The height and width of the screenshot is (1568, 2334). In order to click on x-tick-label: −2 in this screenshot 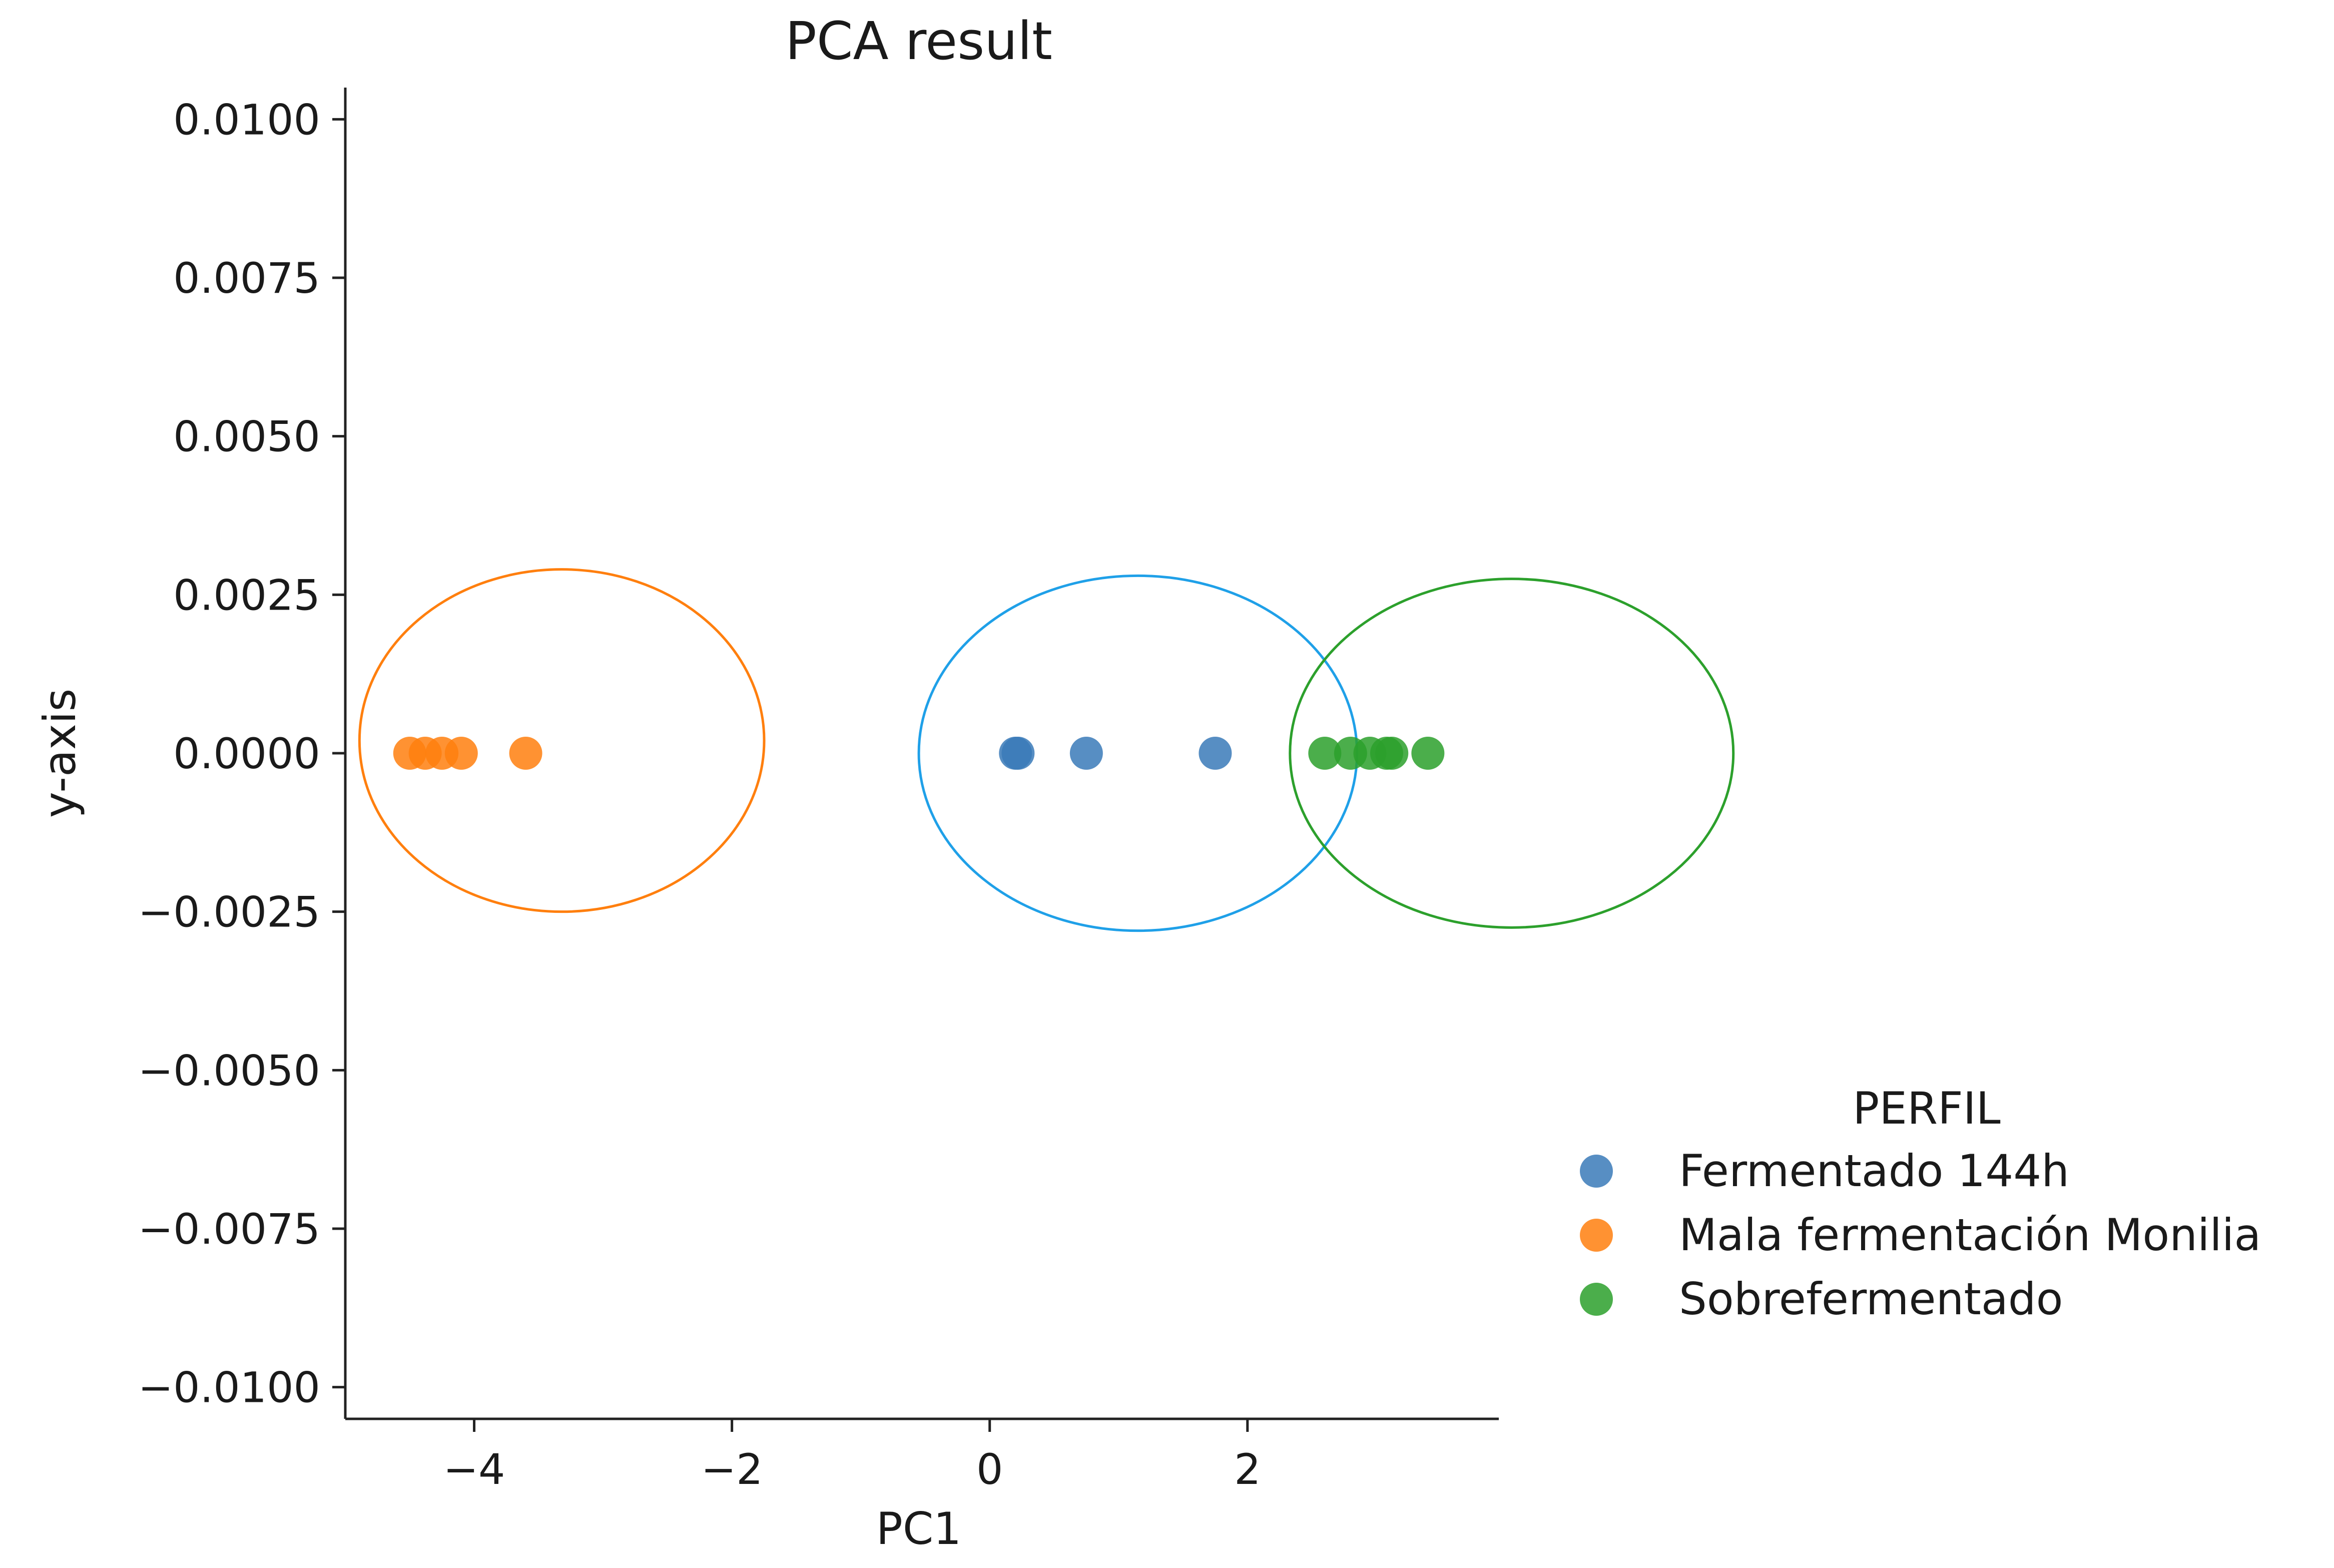, I will do `click(732, 1469)`.